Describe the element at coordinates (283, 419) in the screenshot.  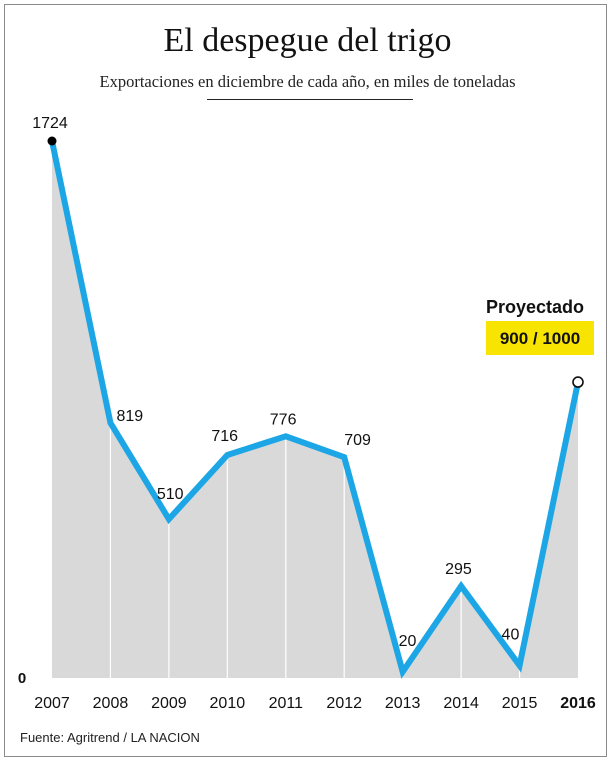
I see `data-label-2011: 776` at that location.